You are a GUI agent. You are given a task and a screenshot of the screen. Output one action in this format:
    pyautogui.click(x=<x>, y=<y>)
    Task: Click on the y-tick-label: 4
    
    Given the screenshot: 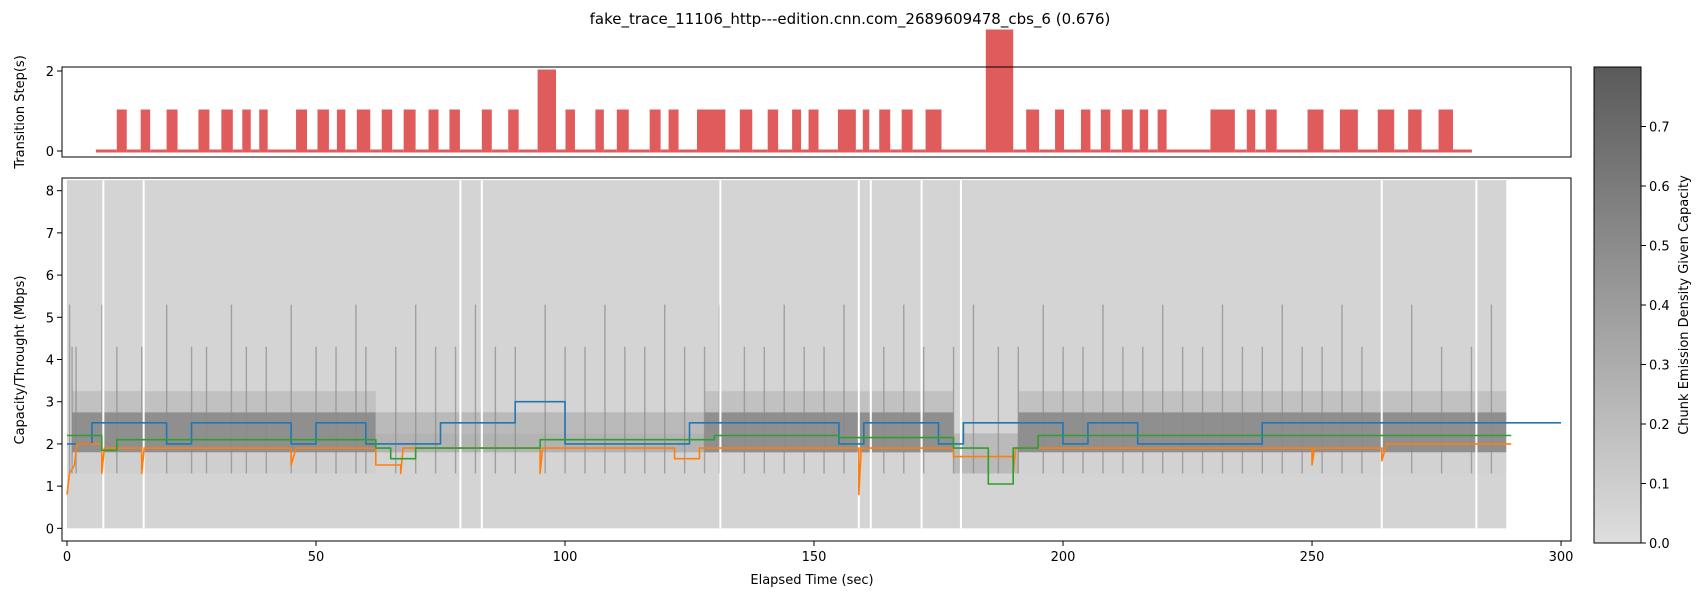 What is the action you would take?
    pyautogui.click(x=50, y=361)
    